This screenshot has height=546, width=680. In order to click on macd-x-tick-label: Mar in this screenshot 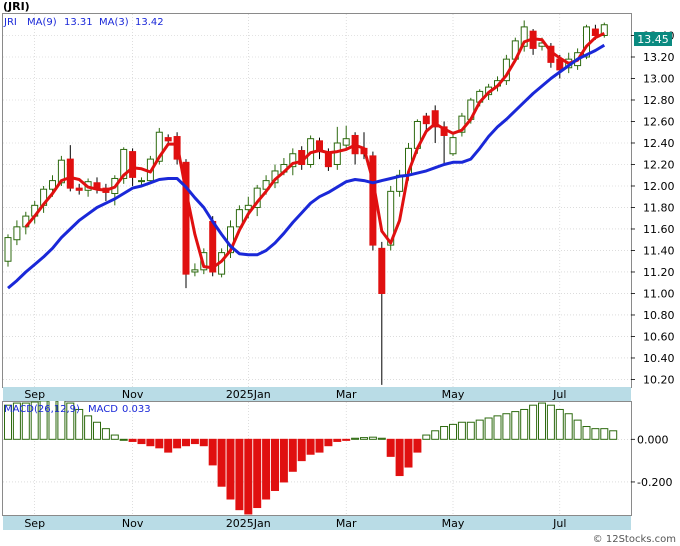, I will do `click(346, 523)`.